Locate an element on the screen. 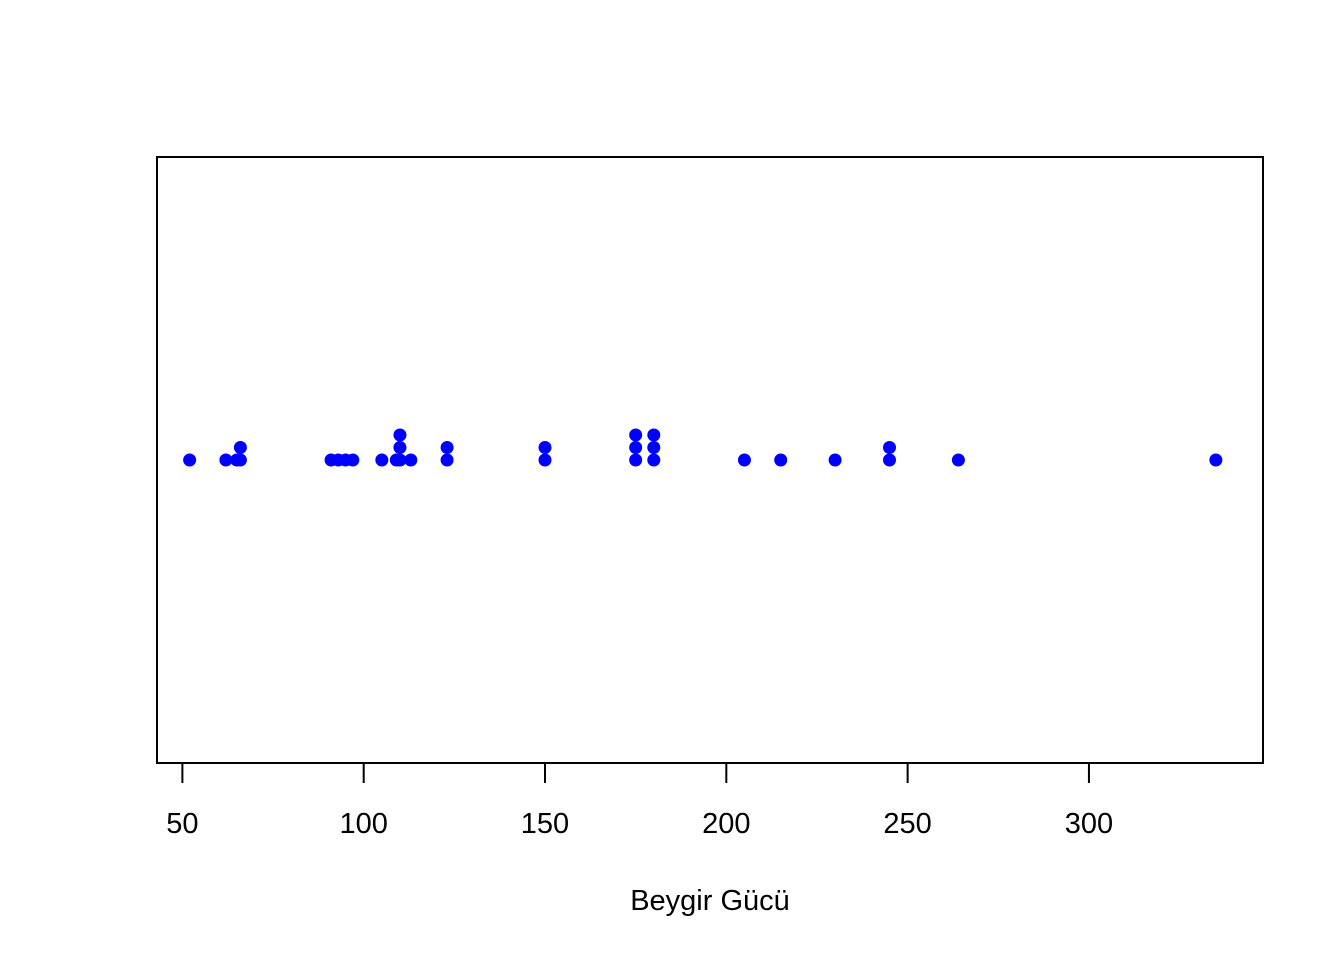  x-tick-label: 200 is located at coordinates (726, 824).